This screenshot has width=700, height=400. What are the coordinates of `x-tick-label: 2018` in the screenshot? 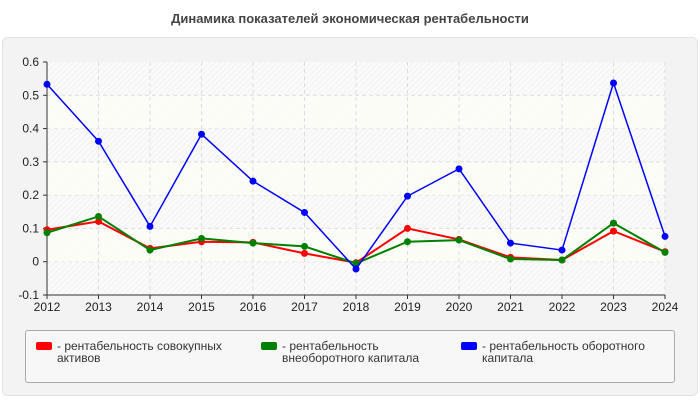 It's located at (356, 307).